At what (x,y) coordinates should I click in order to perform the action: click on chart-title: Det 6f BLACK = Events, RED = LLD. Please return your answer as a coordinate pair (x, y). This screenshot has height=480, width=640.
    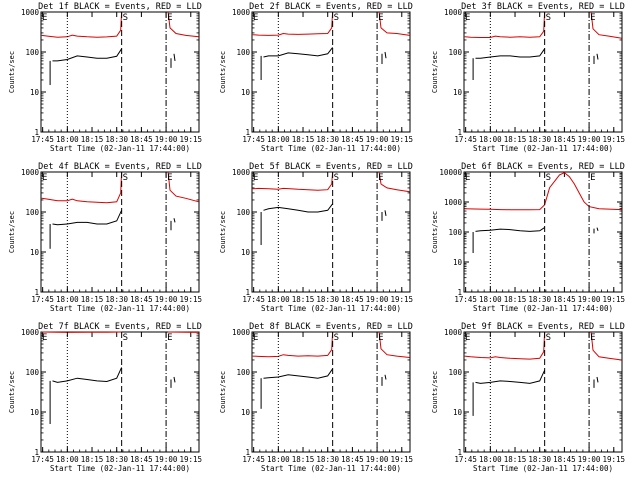
    Looking at the image, I should click on (543, 167).